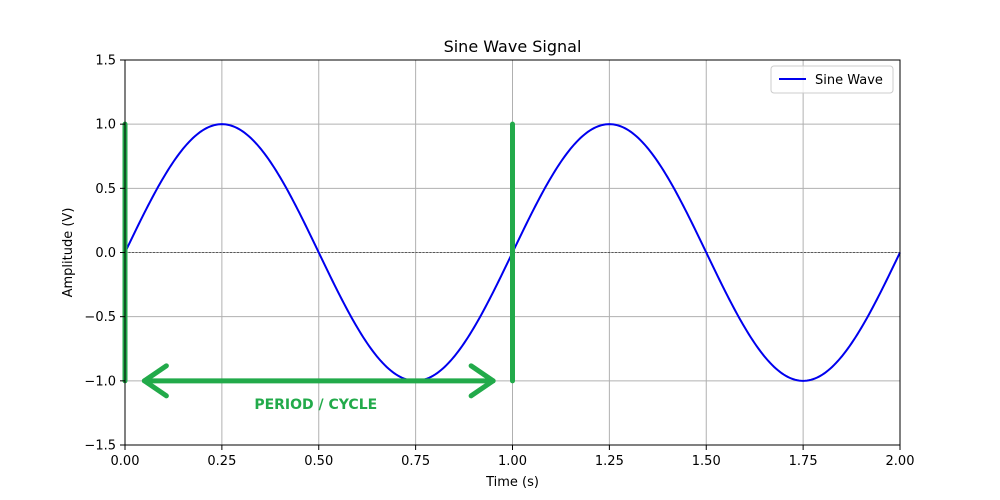 The height and width of the screenshot is (500, 1000). Describe the element at coordinates (105, 61) in the screenshot. I see `y-tick-label-6: 1.5` at that location.